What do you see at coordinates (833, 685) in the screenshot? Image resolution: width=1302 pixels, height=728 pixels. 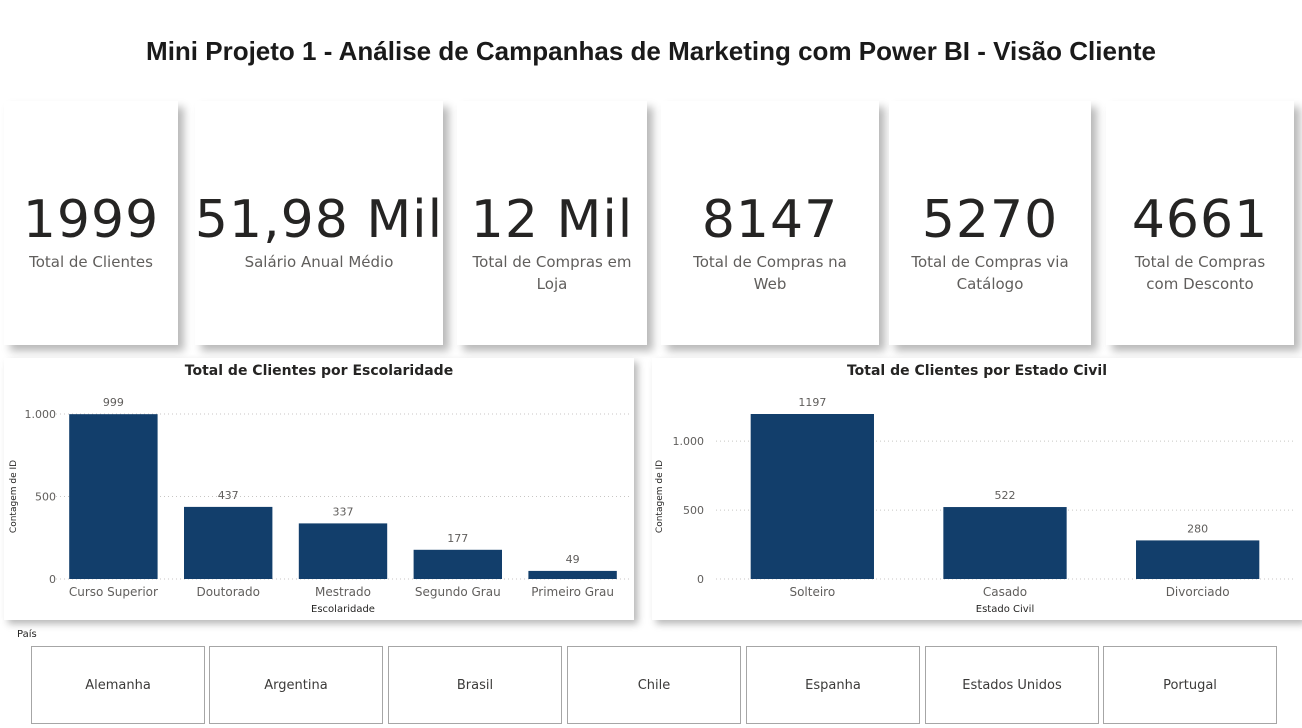 I see `slicer-item-espanha: Espanha` at bounding box center [833, 685].